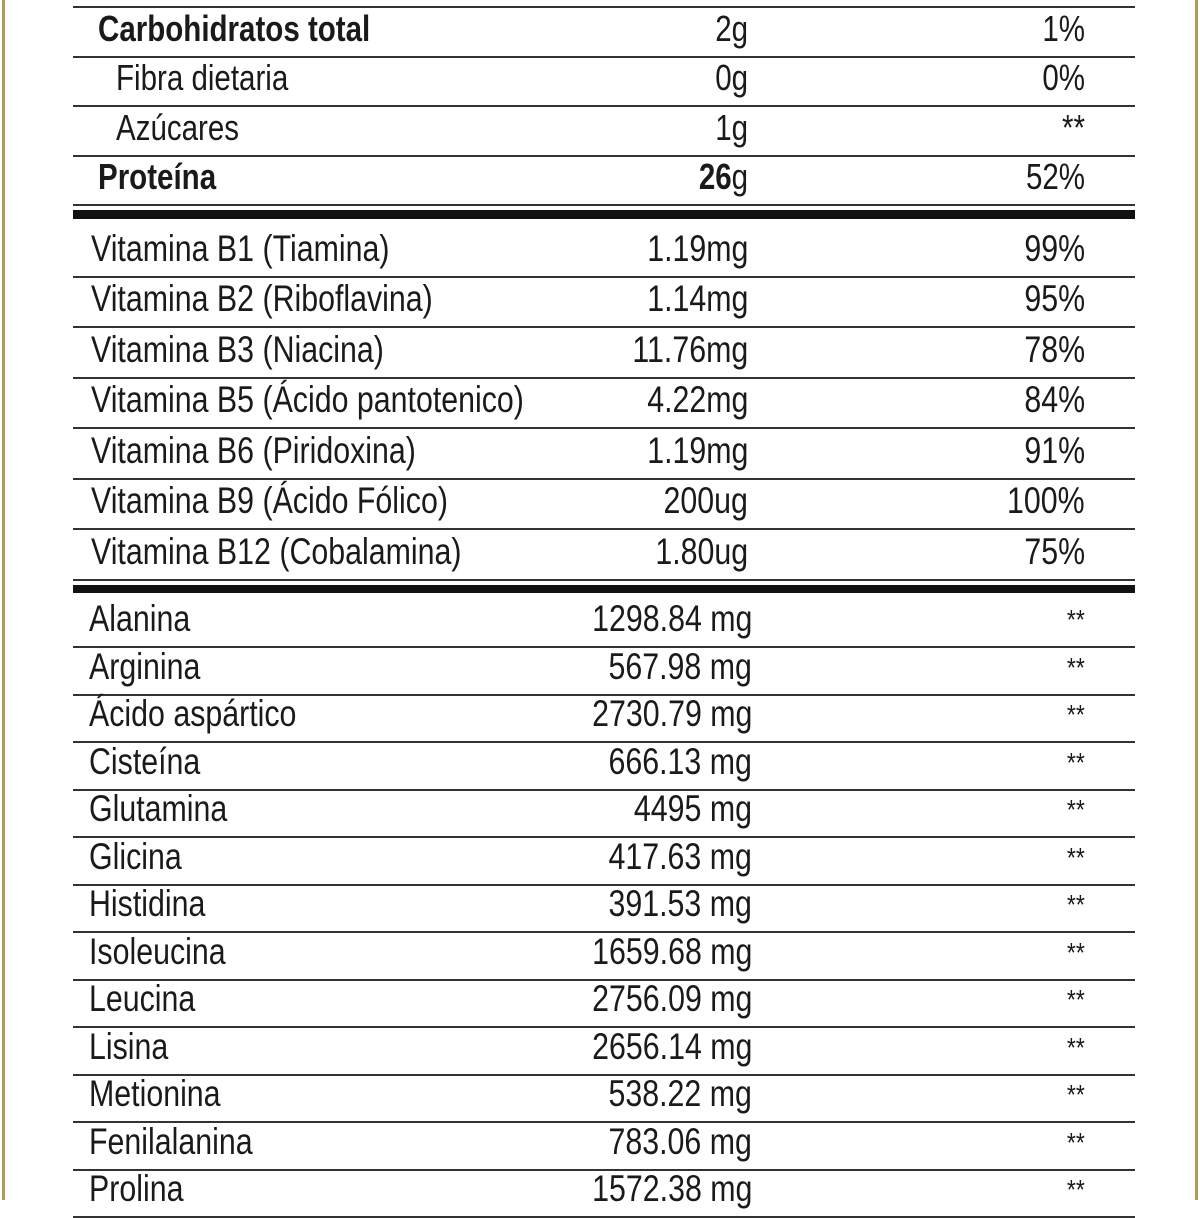  I want to click on nutrient-label: Glutamina, so click(158, 809).